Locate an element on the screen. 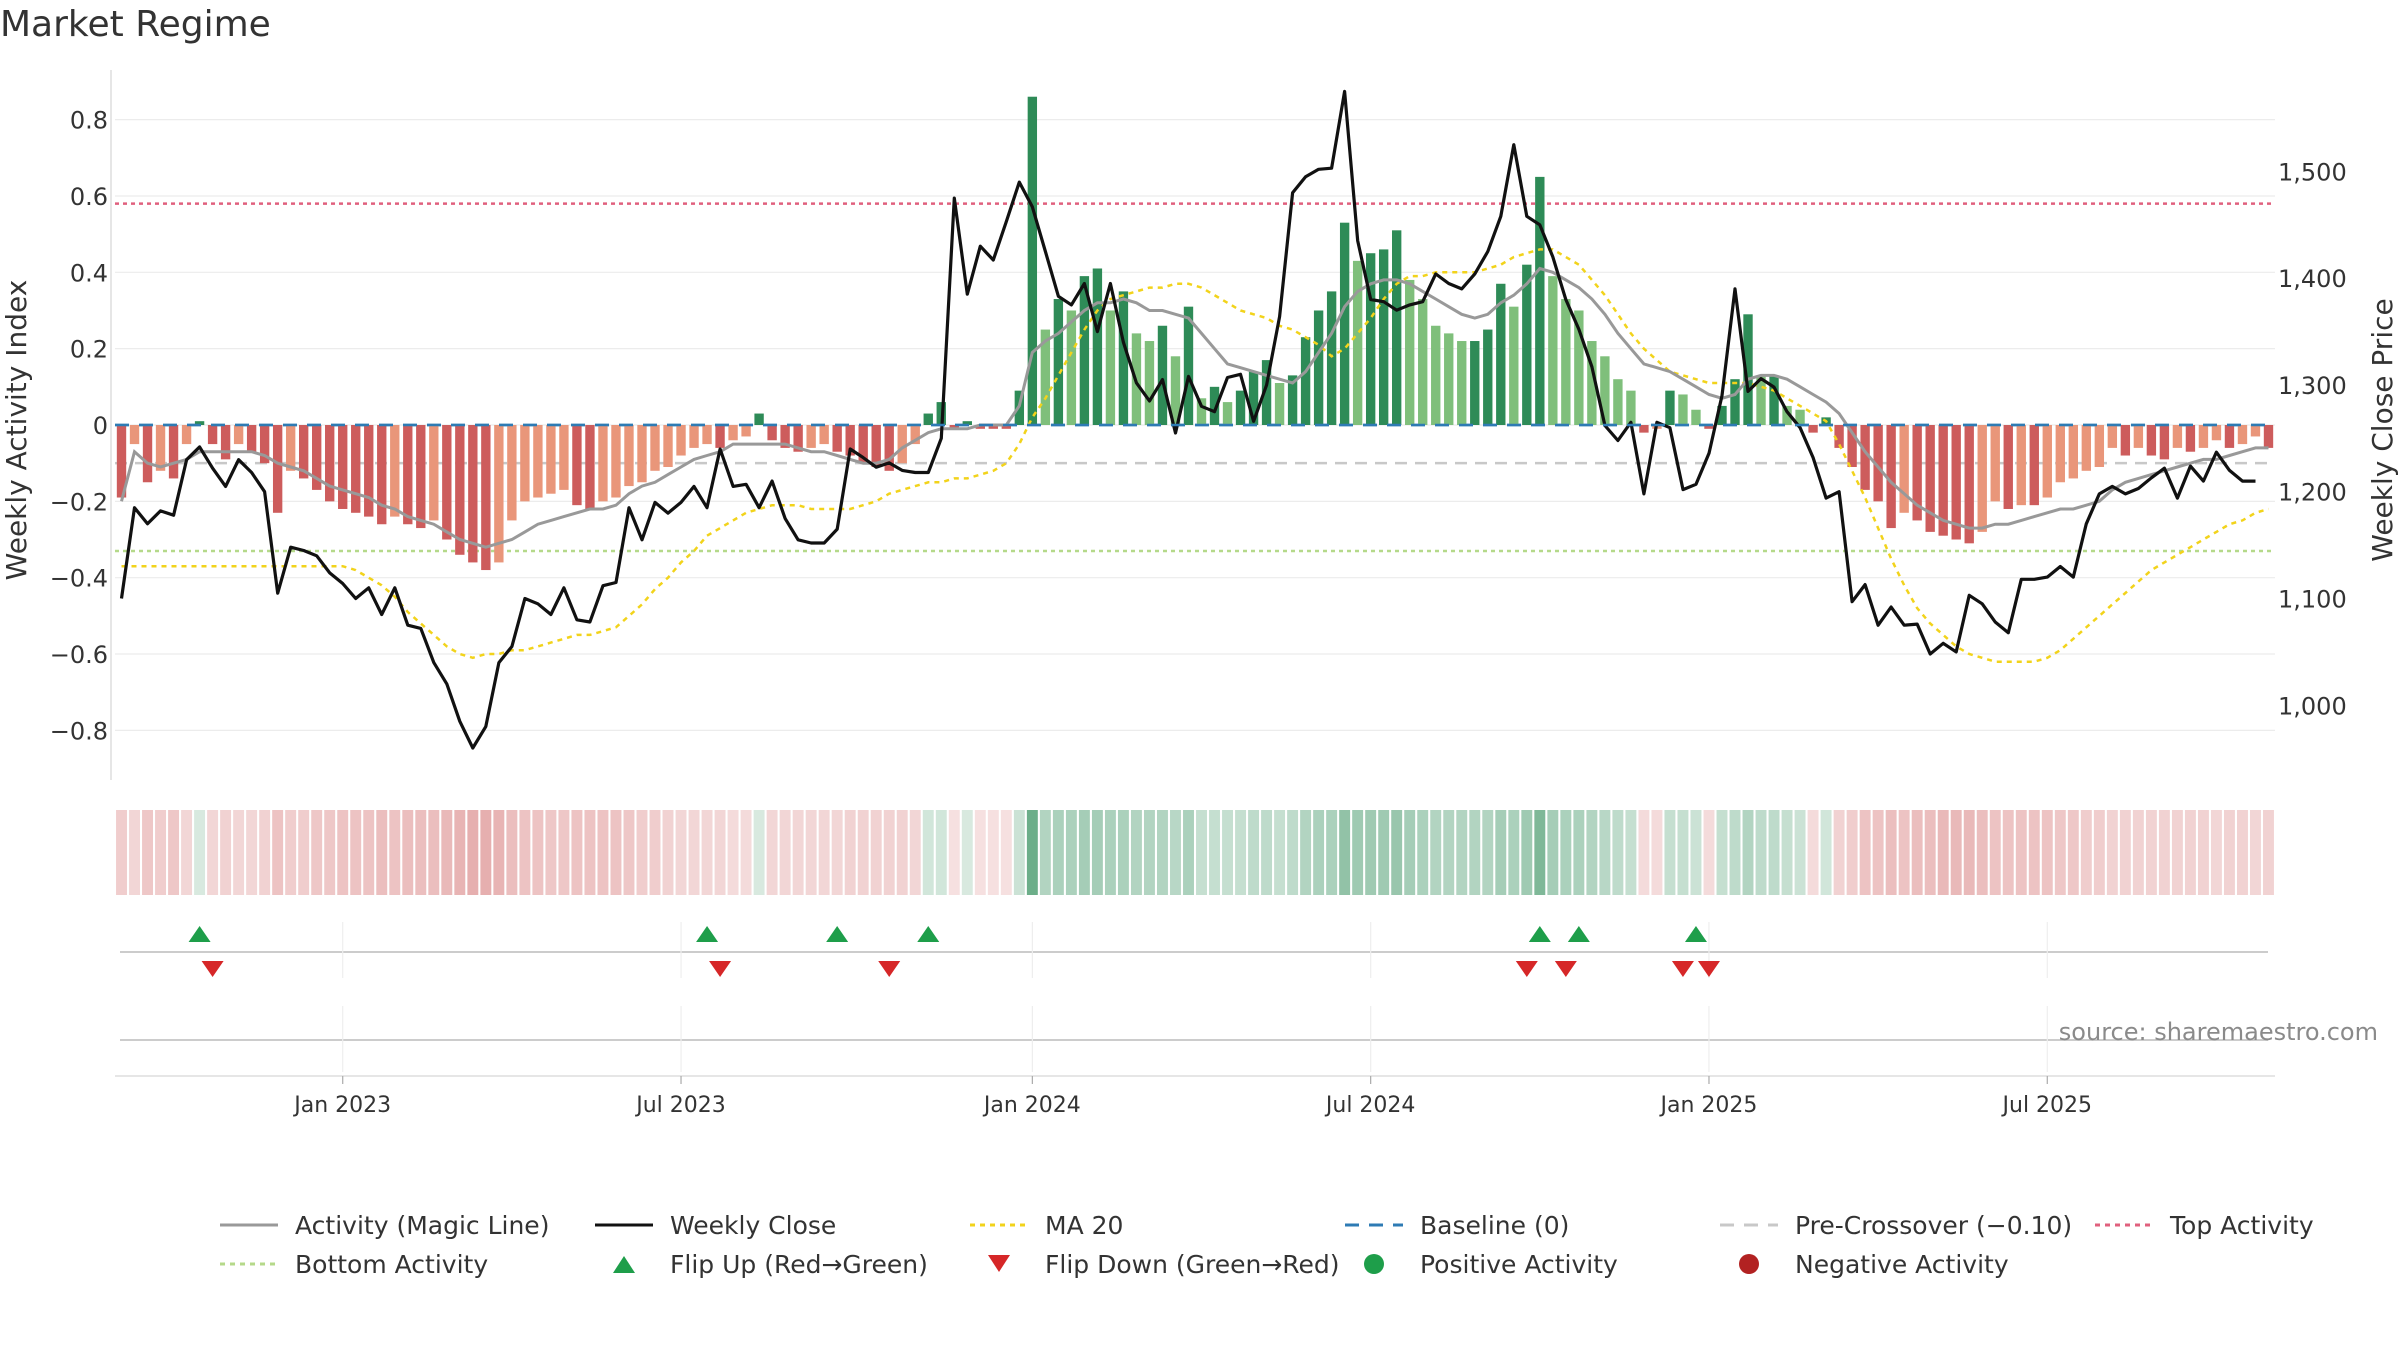  legend-item: Top Activity is located at coordinates (2204, 1225).